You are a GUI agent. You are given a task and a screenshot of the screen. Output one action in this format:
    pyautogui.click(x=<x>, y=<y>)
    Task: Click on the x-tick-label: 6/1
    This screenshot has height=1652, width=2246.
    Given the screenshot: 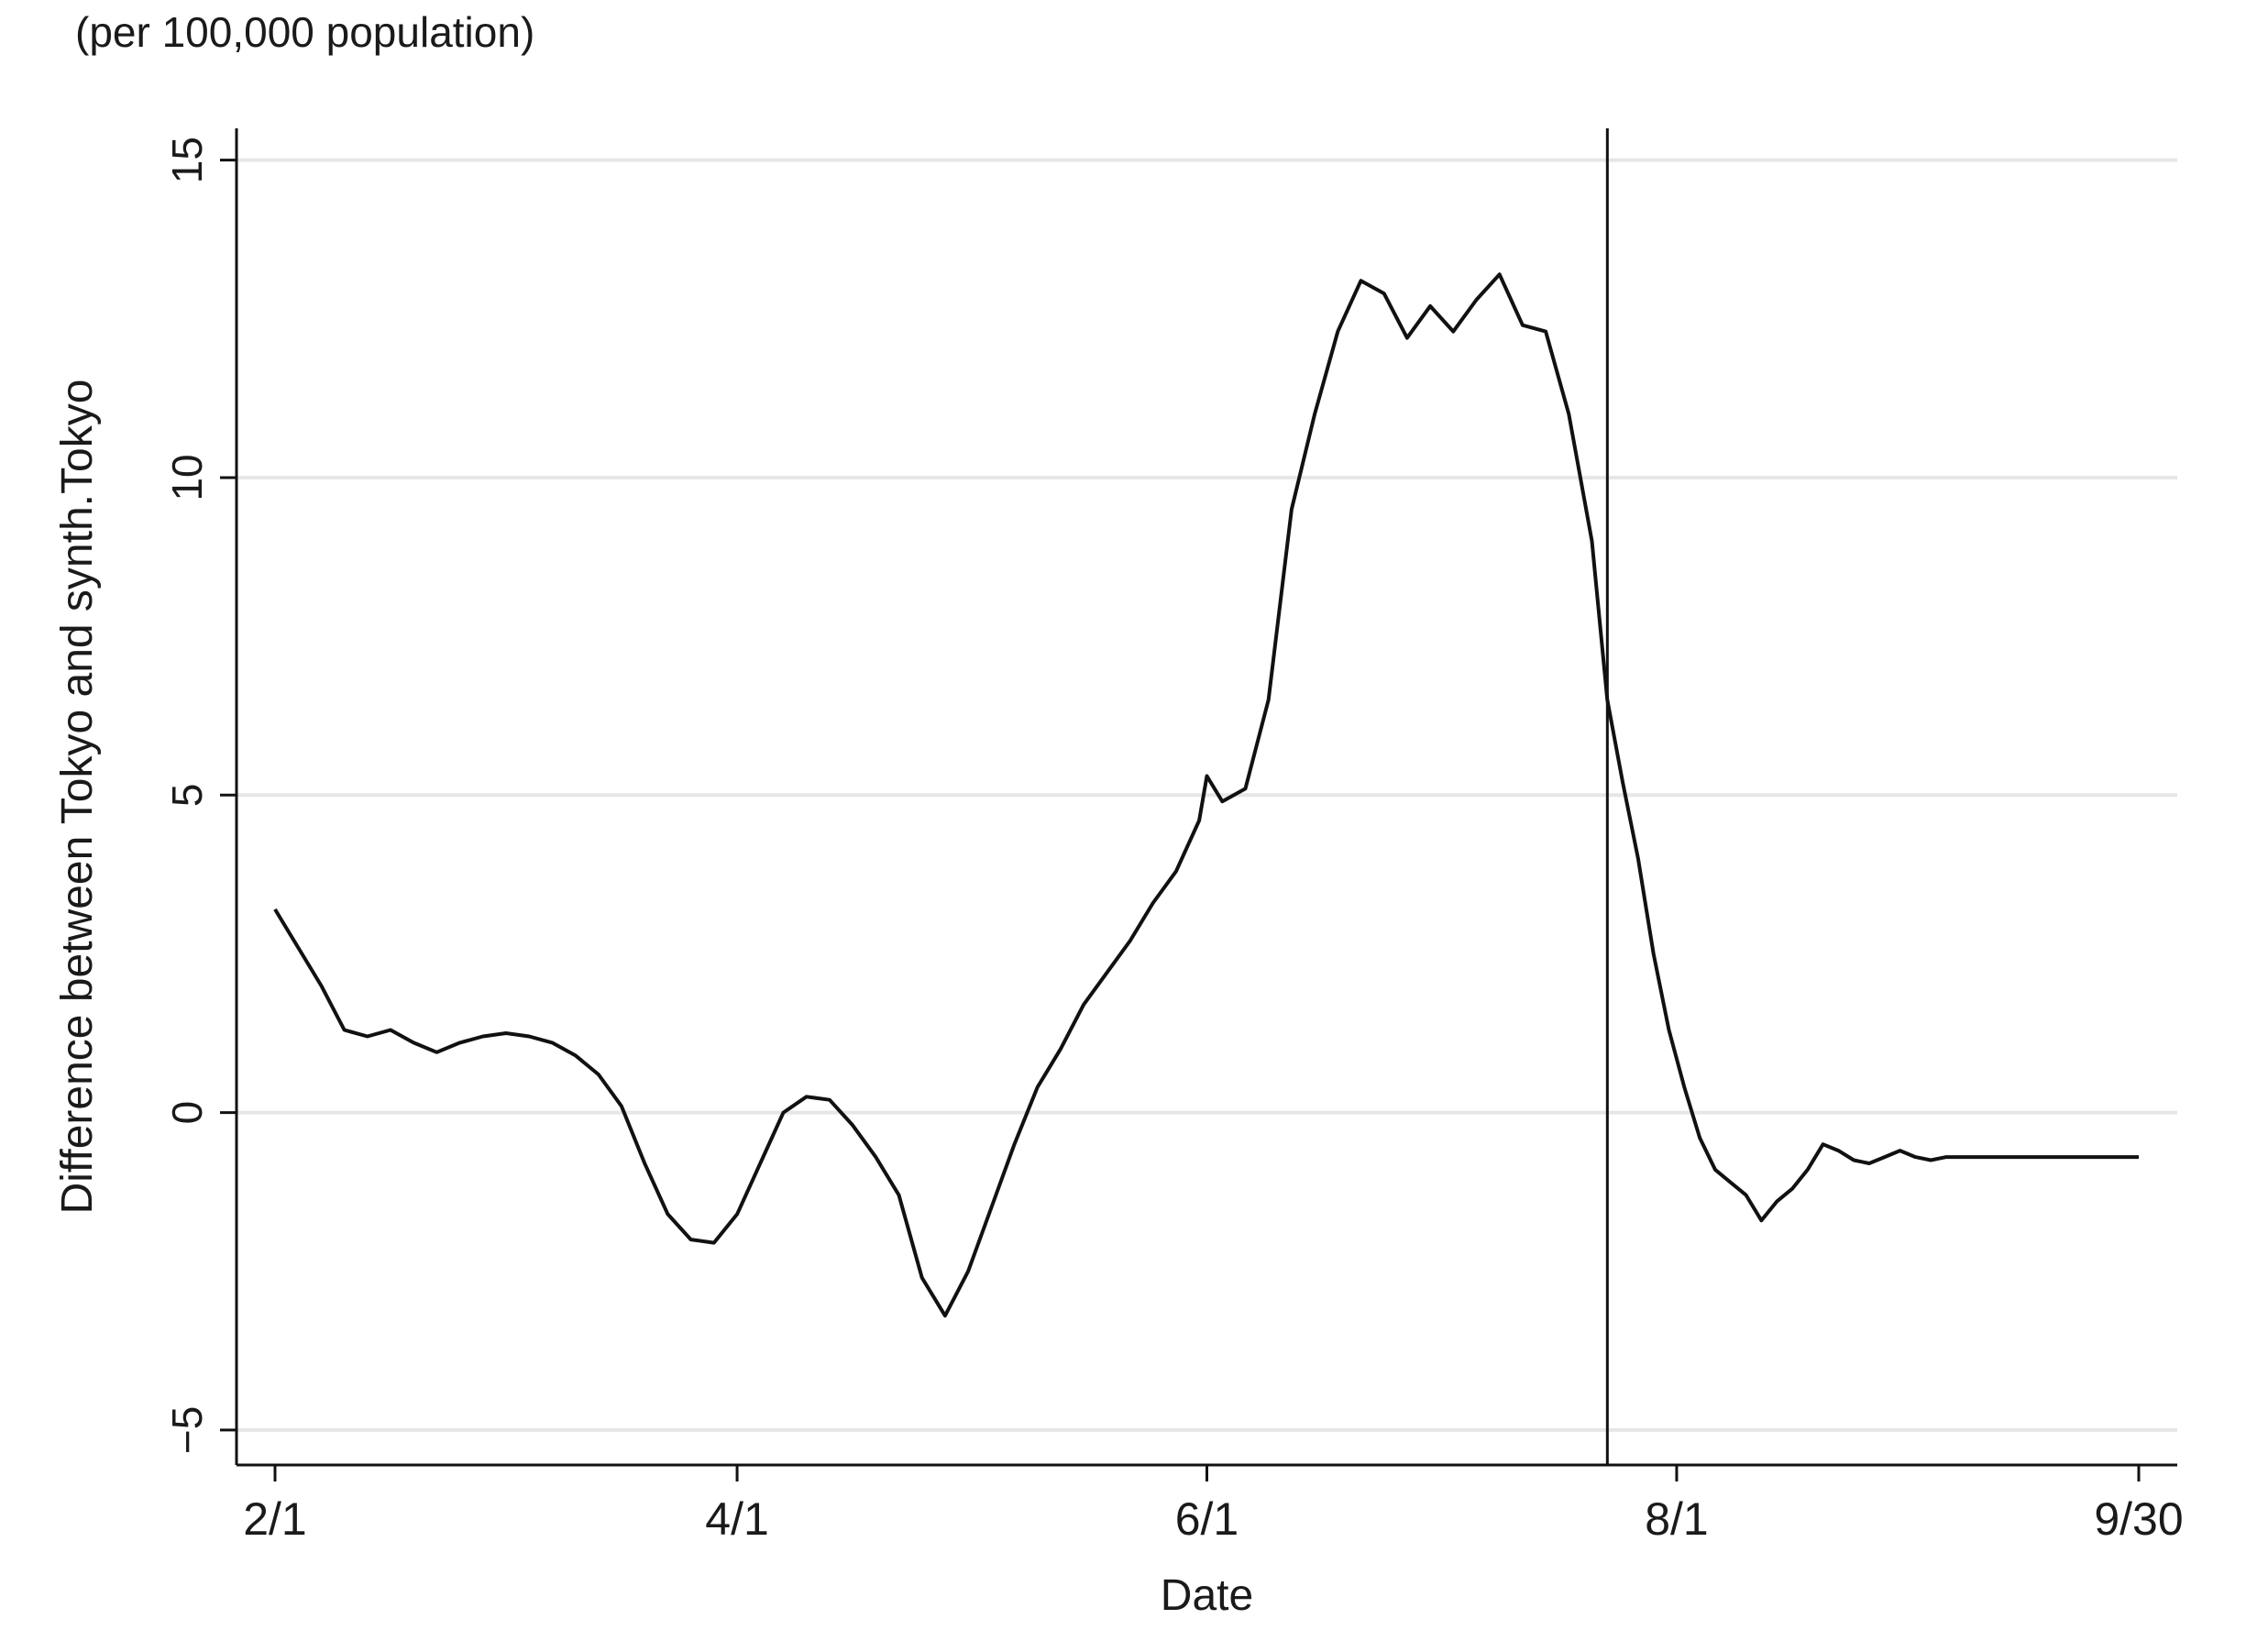 What is the action you would take?
    pyautogui.click(x=1207, y=1519)
    